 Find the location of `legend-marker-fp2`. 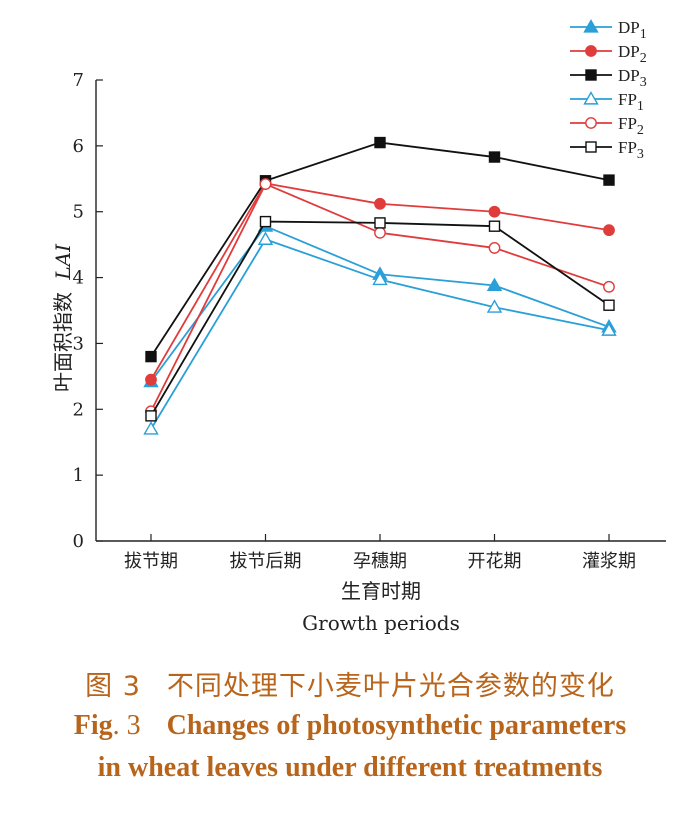

legend-marker-fp2 is located at coordinates (591, 123).